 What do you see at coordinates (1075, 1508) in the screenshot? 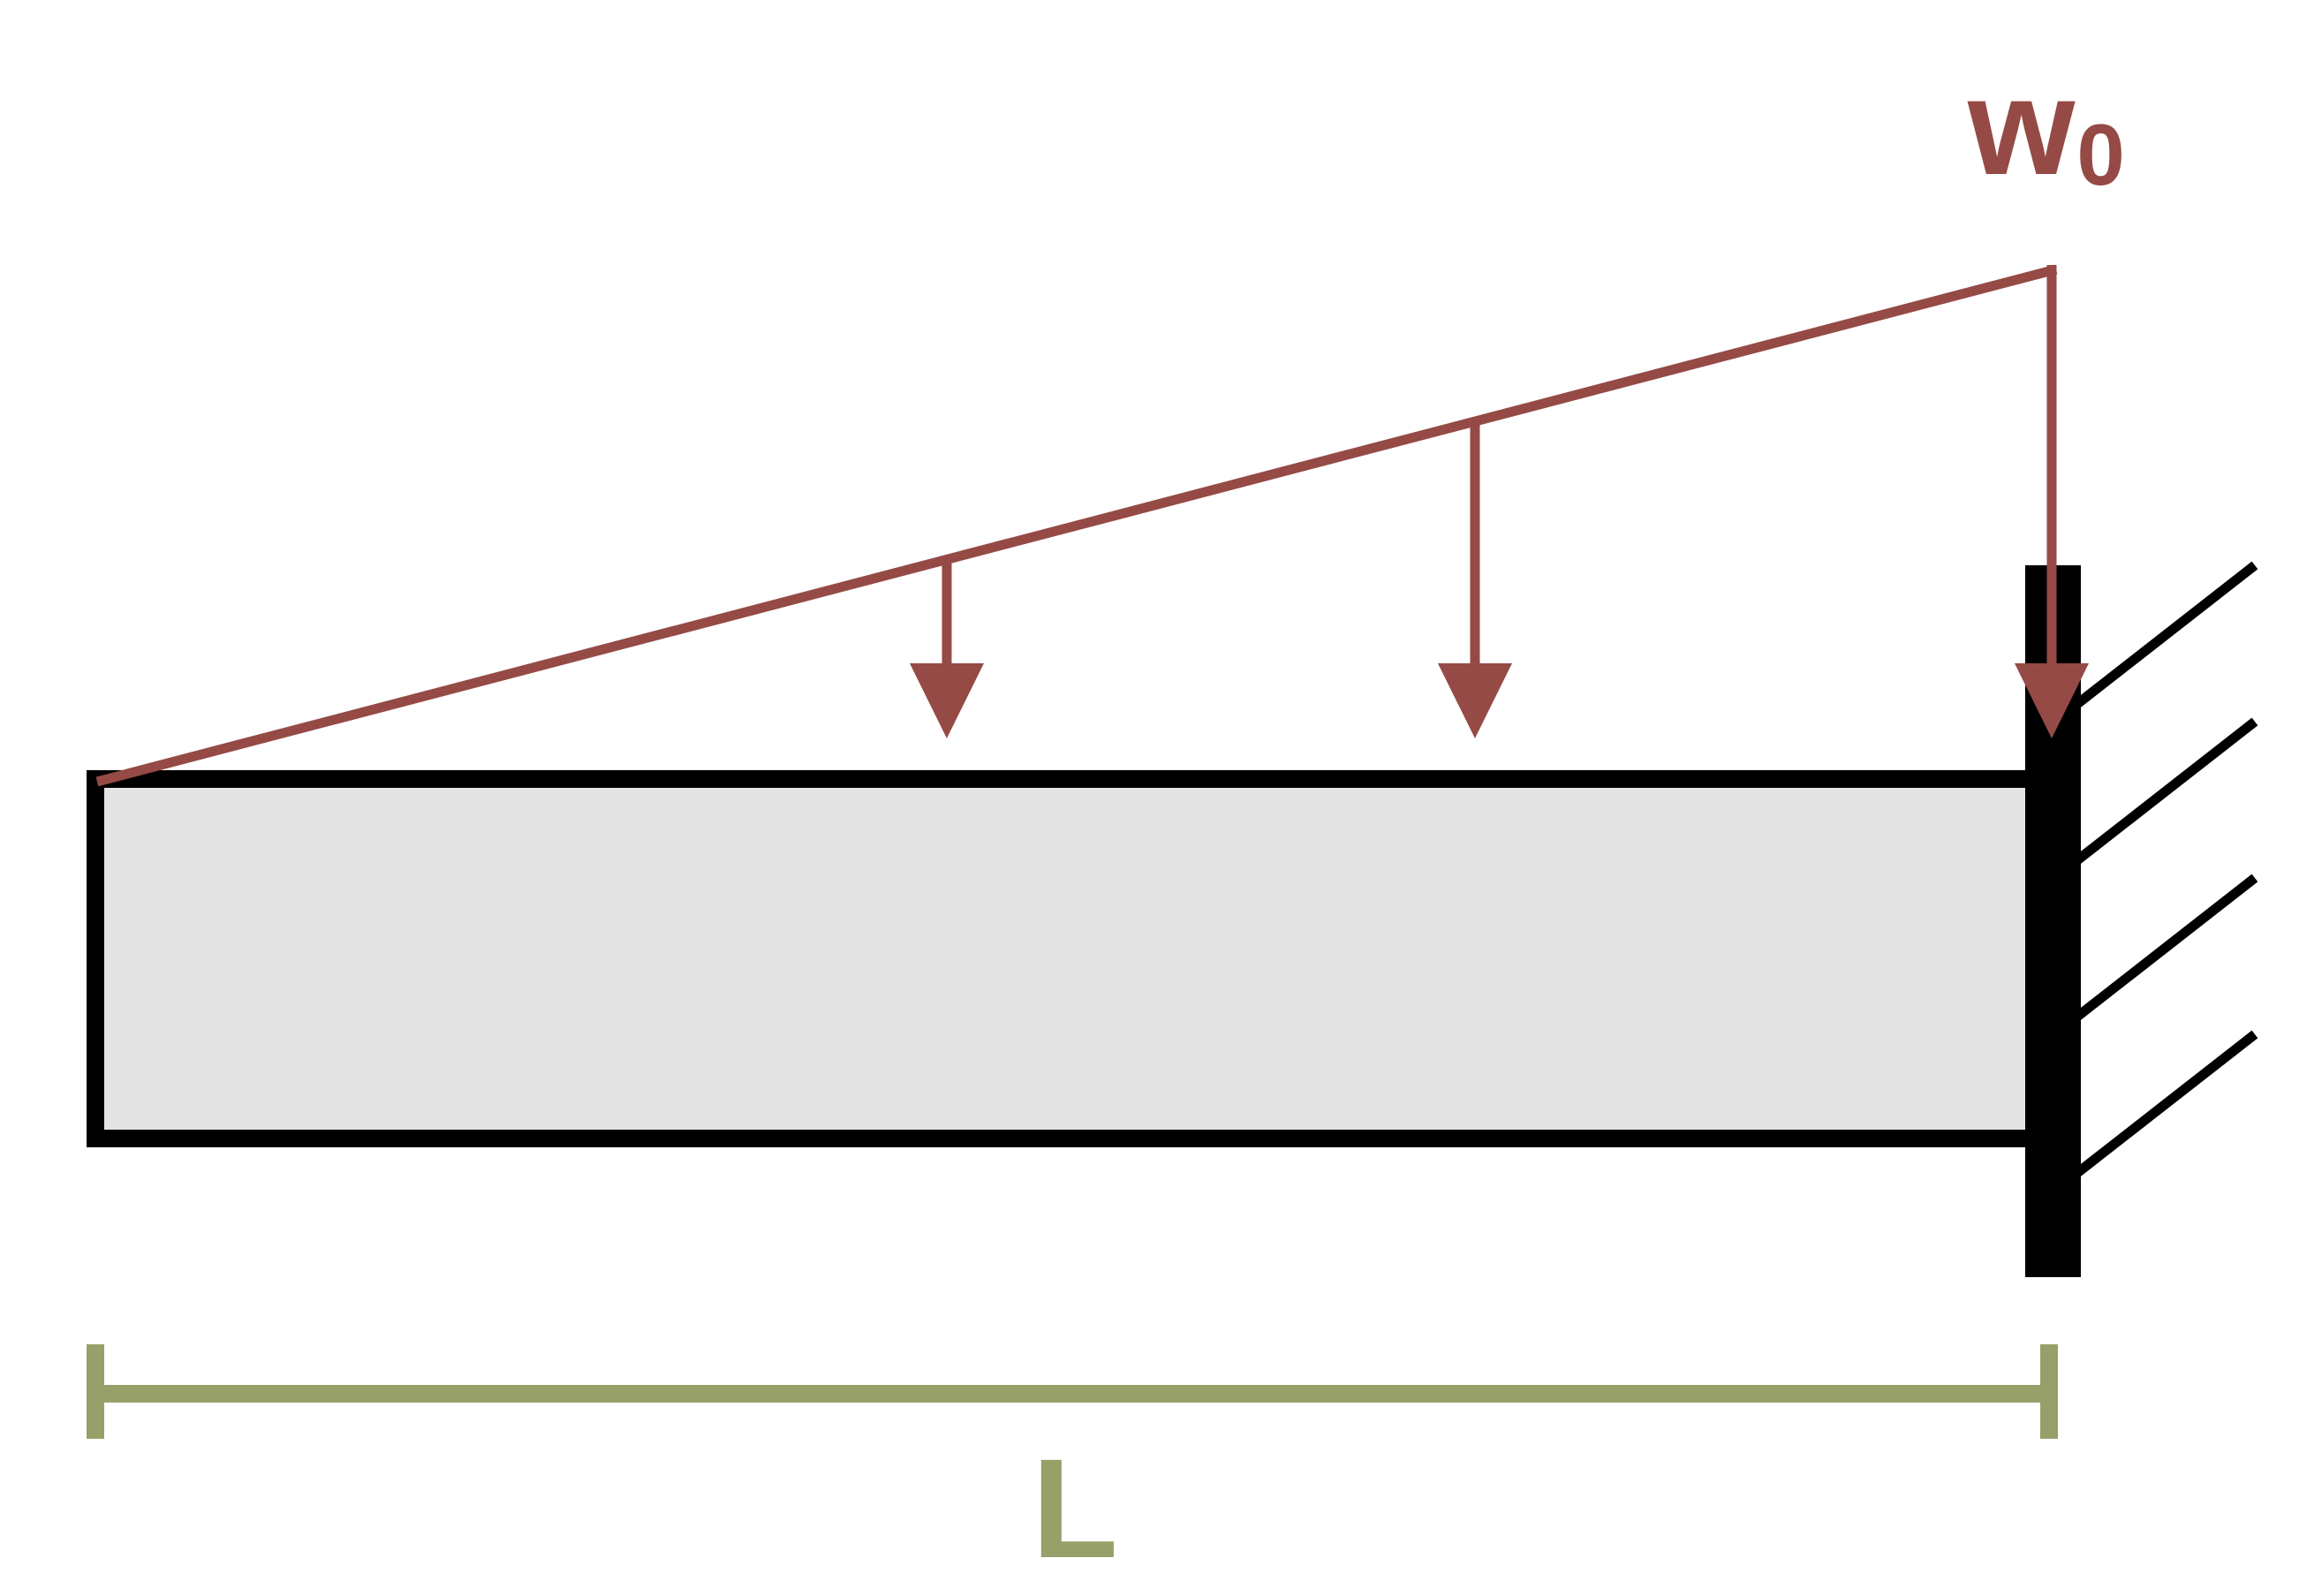
I see `length-label: L` at bounding box center [1075, 1508].